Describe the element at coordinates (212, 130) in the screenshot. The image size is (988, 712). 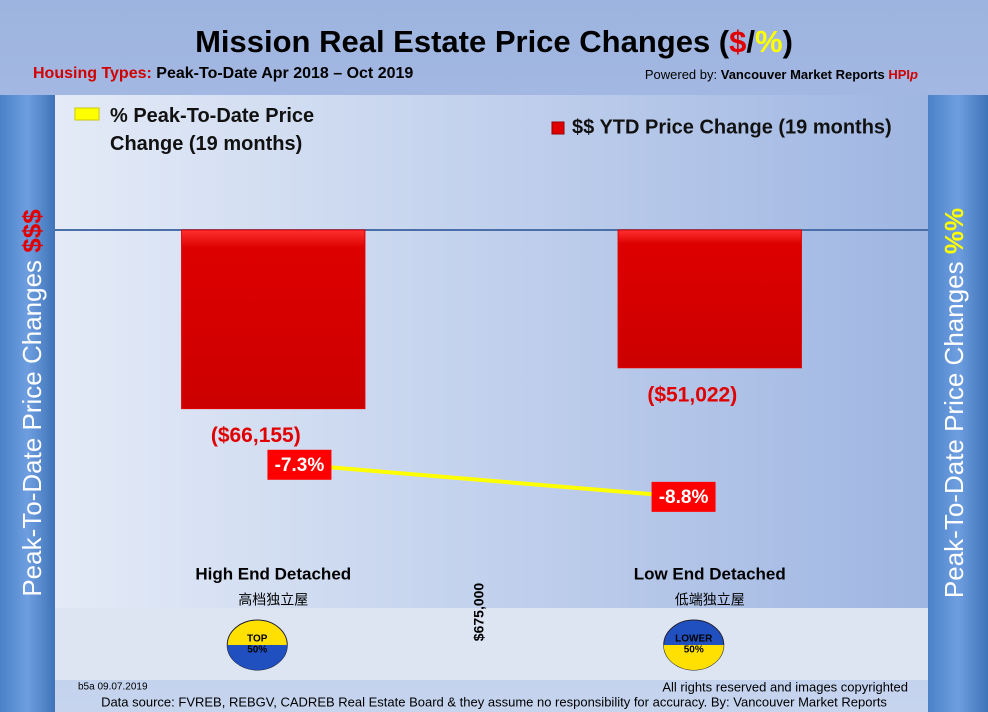
I see `legend-text: % Peak-To-Date Price Change (19 months)` at that location.